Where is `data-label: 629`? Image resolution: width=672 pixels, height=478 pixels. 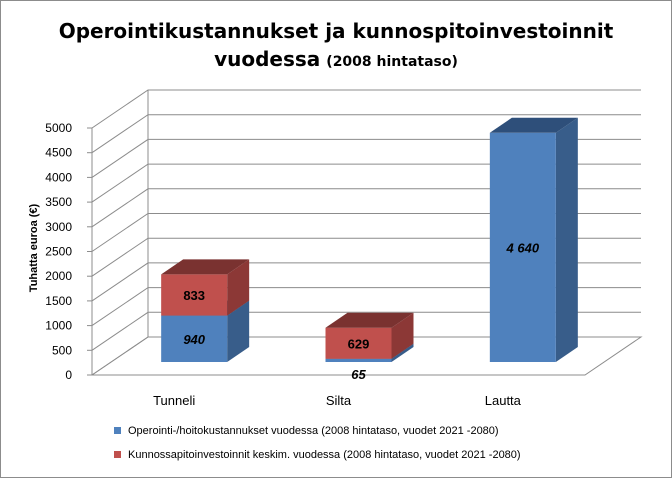
data-label: 629 is located at coordinates (359, 343).